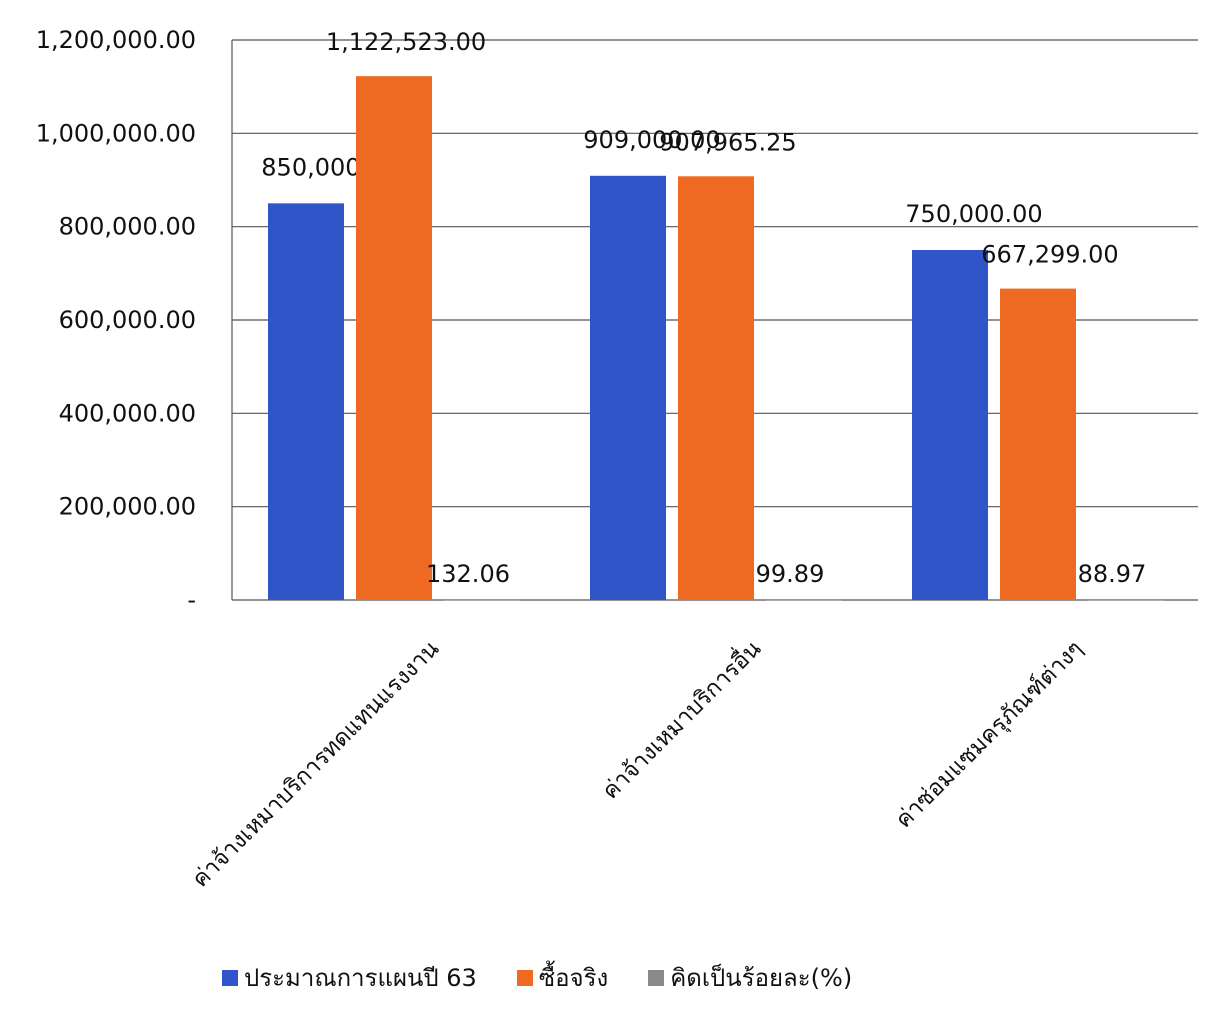 The image size is (1224, 1021). Describe the element at coordinates (1049, 255) in the screenshot. I see `data-label: 667,299.00` at that location.